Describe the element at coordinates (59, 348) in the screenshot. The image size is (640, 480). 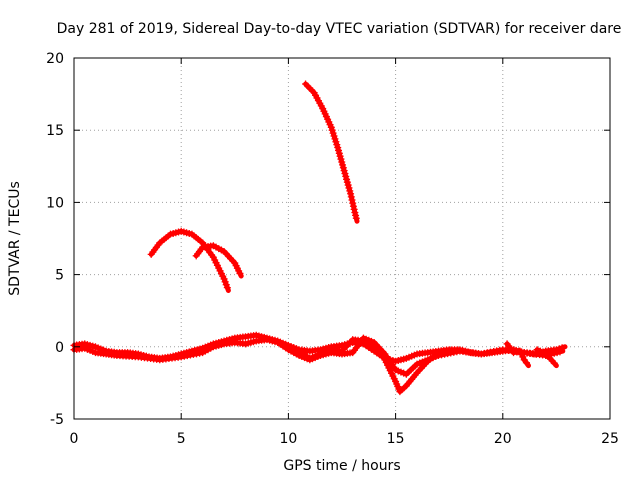
I see `y-tick-label: 0` at that location.